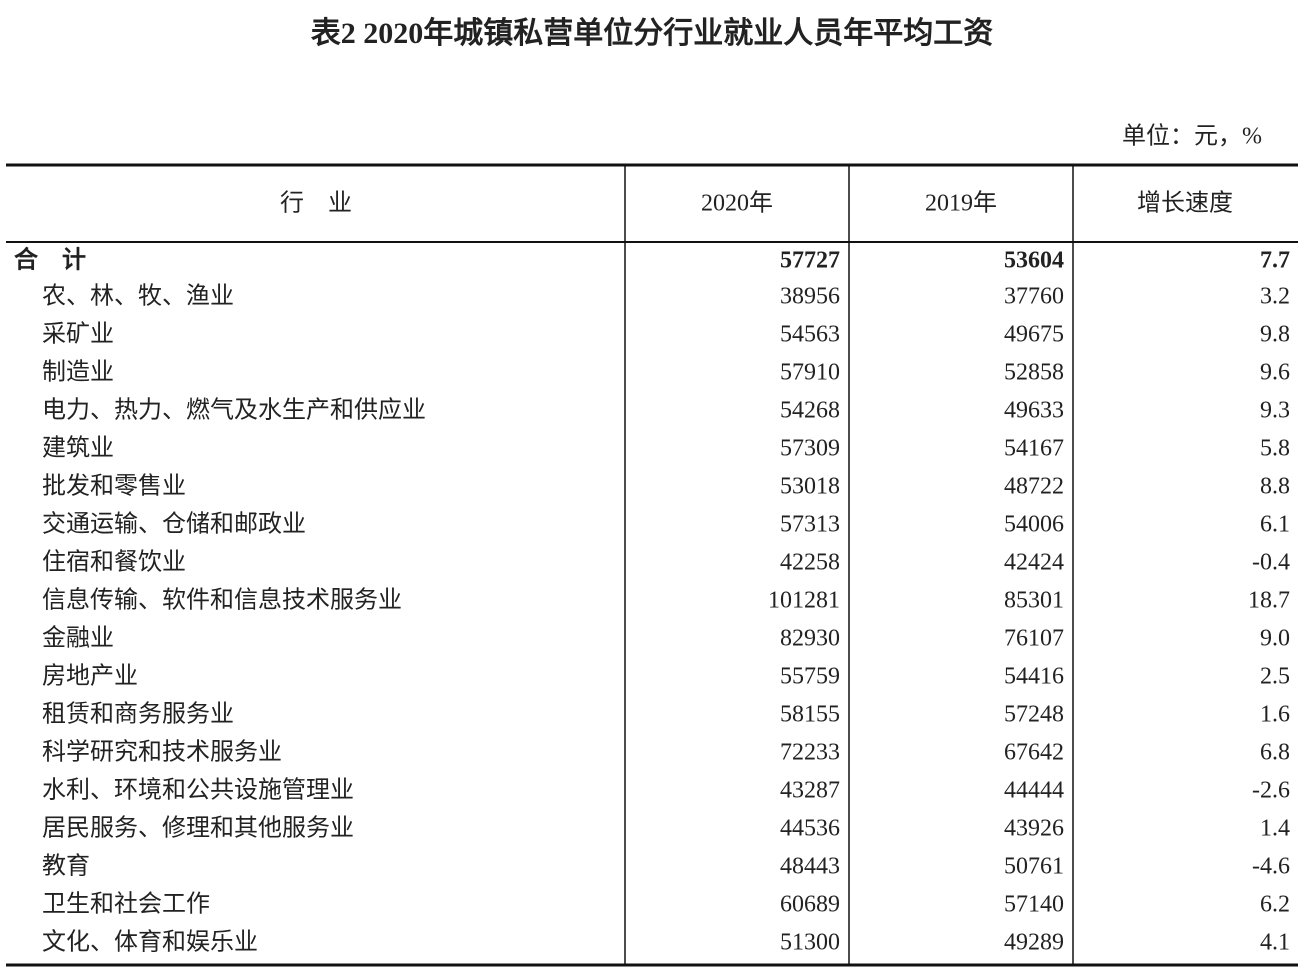 The height and width of the screenshot is (976, 1304). I want to click on title: 表2 2020年城镇私营单位分行业就业人员年平均工资, so click(652, 33).